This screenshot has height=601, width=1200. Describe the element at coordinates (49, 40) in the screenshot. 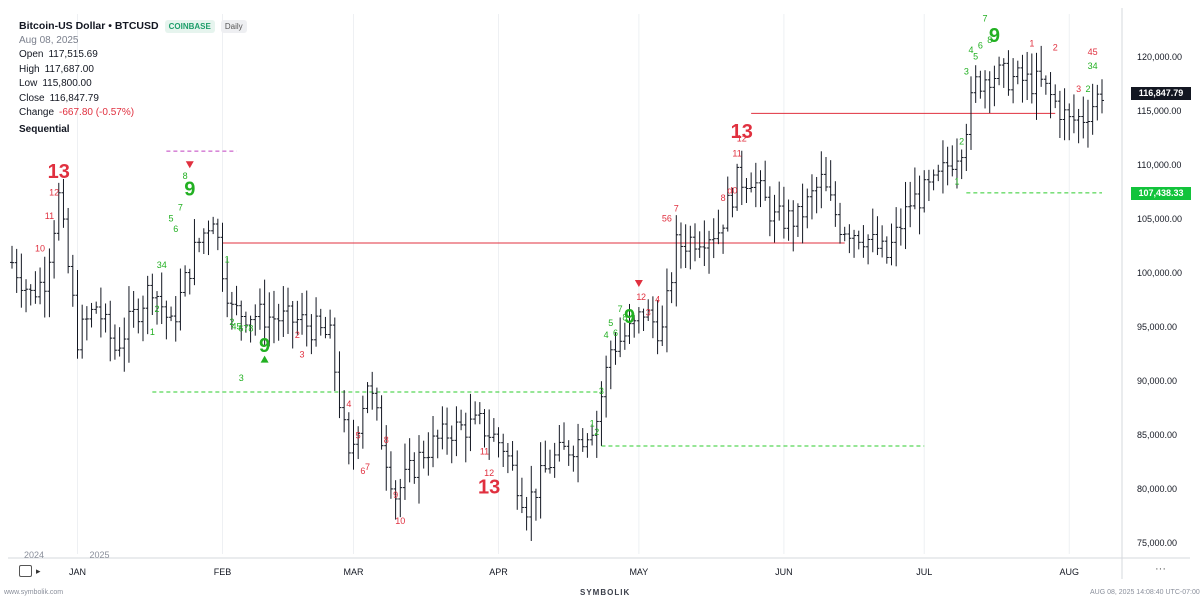

I see `legend-date: Aug 08, 2025` at that location.